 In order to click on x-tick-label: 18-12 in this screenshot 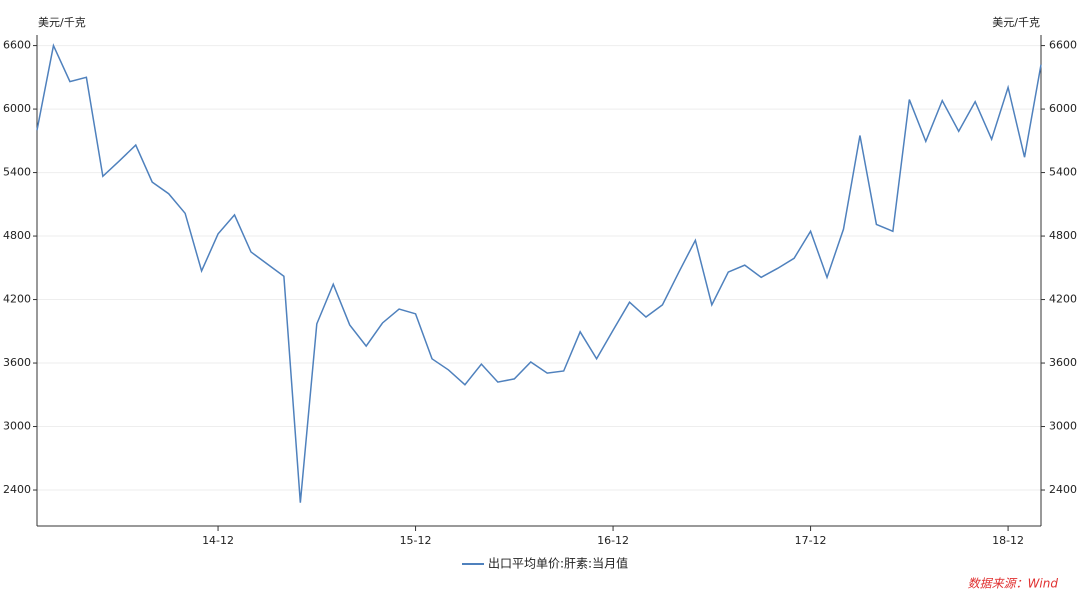, I will do `click(1008, 540)`.